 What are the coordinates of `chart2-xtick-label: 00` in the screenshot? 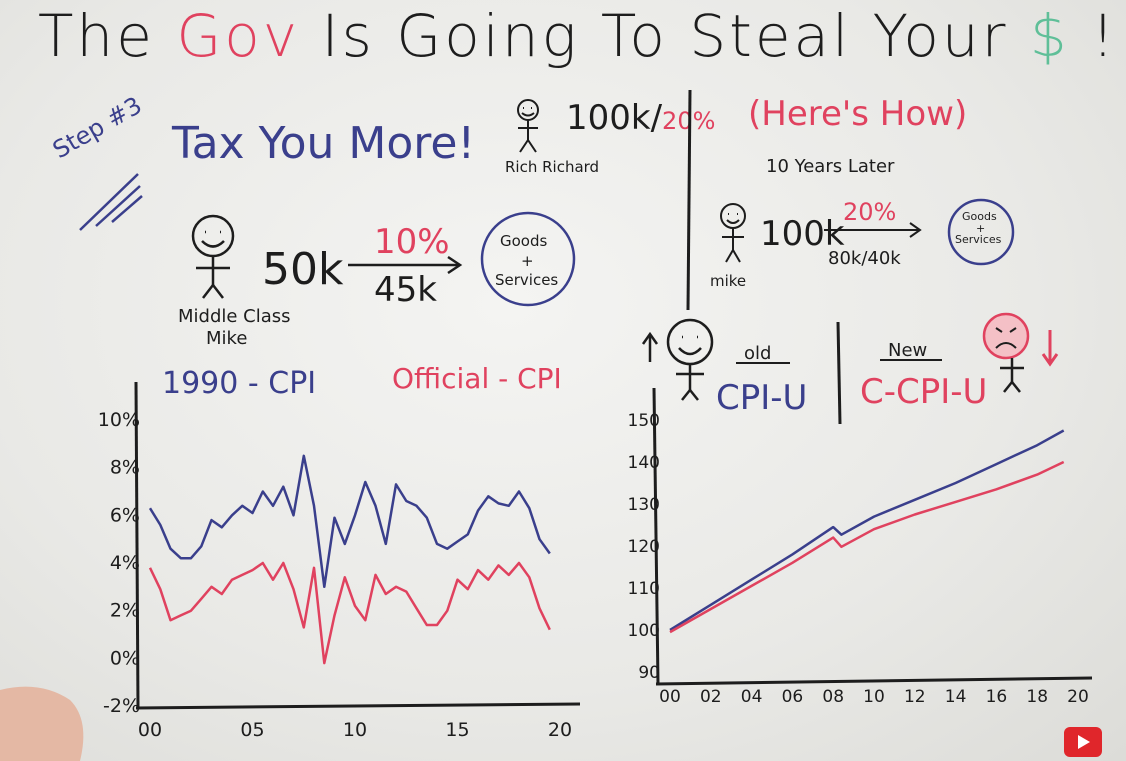 It's located at (670, 697).